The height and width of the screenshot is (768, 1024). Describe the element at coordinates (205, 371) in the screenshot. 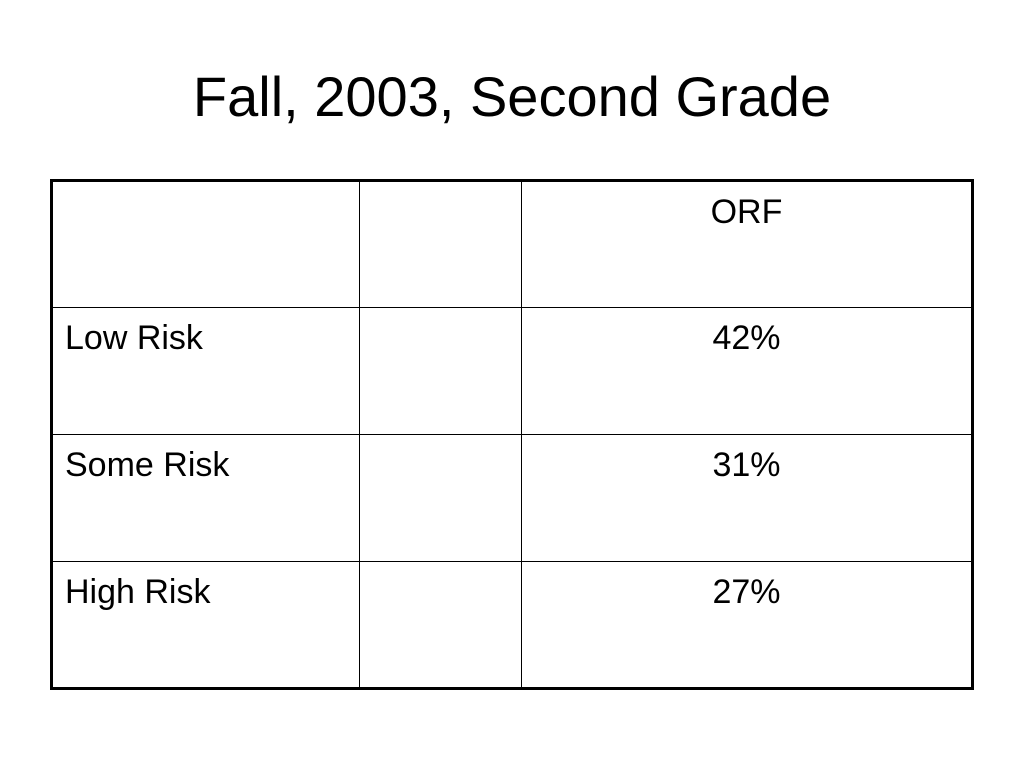

I see `row-label: Low Risk` at that location.